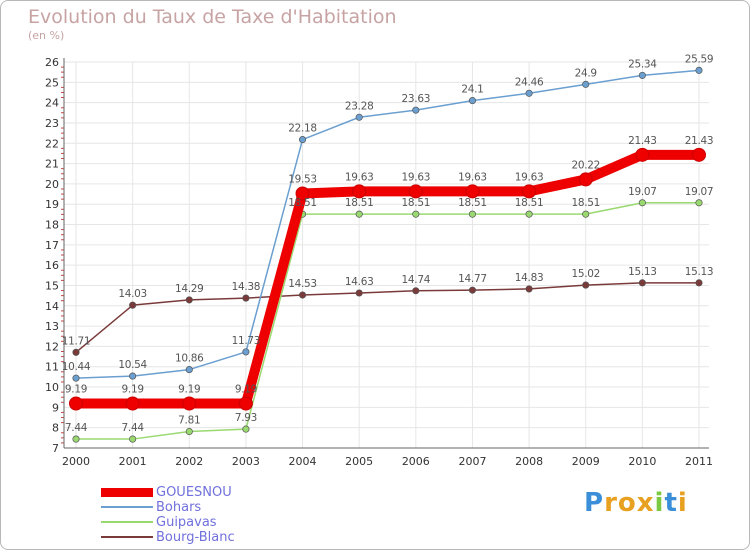 Image resolution: width=750 pixels, height=550 pixels. What do you see at coordinates (302, 284) in the screenshot?
I see `data-label: 14.53` at bounding box center [302, 284].